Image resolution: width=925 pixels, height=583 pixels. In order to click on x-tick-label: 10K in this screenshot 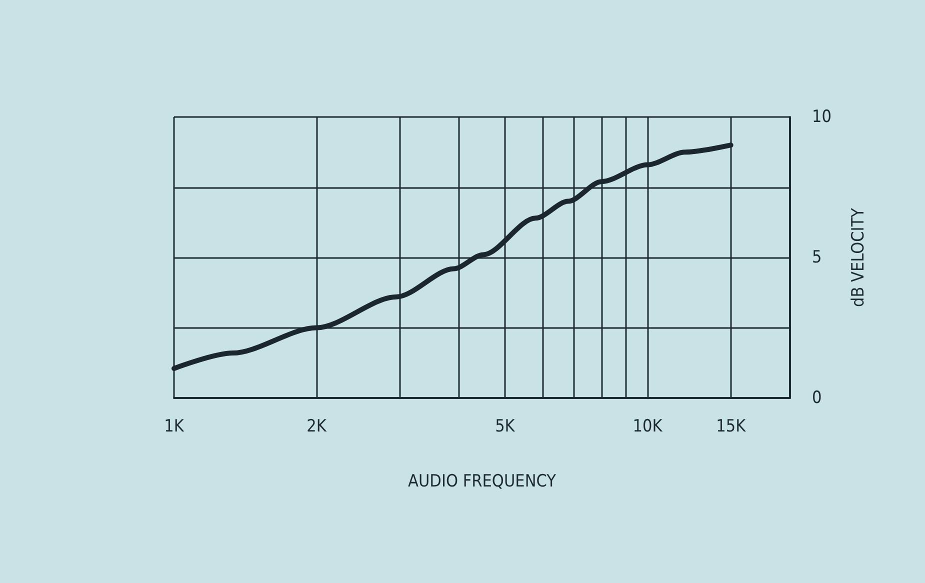, I will do `click(648, 426)`.